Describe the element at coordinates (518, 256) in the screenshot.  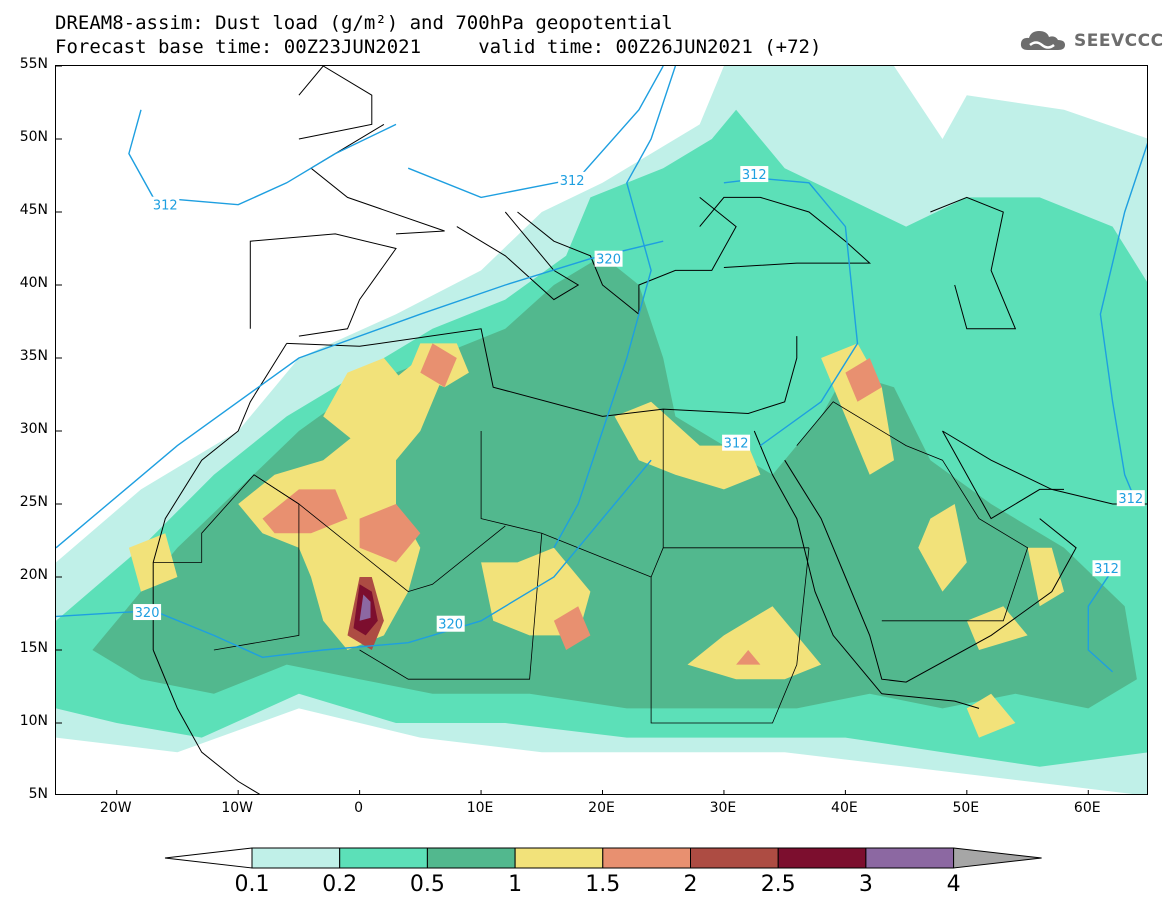
I see `coast-italy` at that location.